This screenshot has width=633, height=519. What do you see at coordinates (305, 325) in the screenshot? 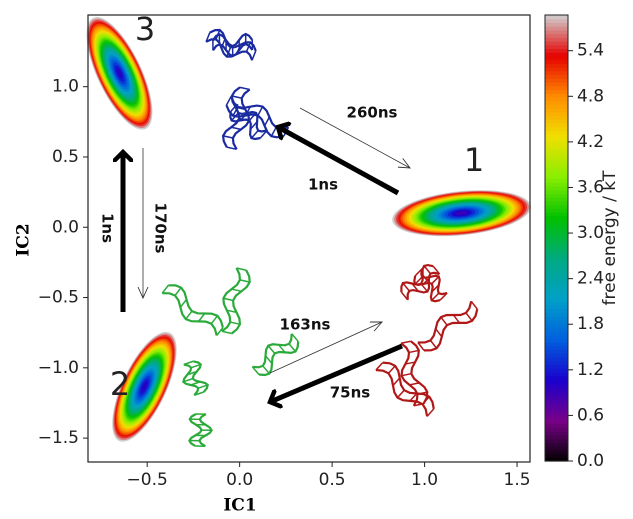
I see `transition-label: 163ns` at bounding box center [305, 325].